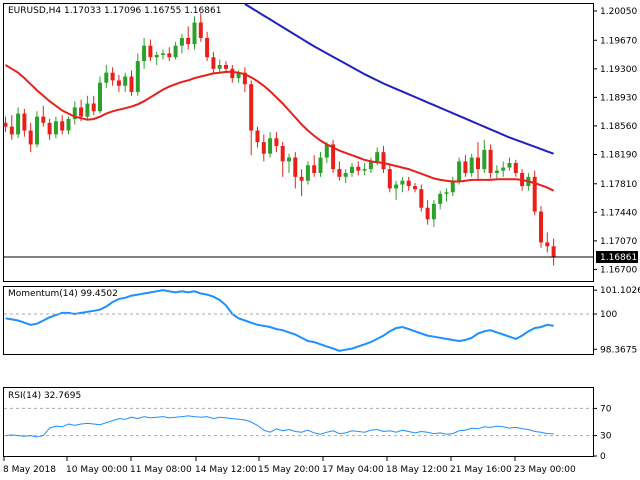 This screenshot has width=640, height=480. I want to click on time-tick-label: 8 May 2018, so click(29, 470).